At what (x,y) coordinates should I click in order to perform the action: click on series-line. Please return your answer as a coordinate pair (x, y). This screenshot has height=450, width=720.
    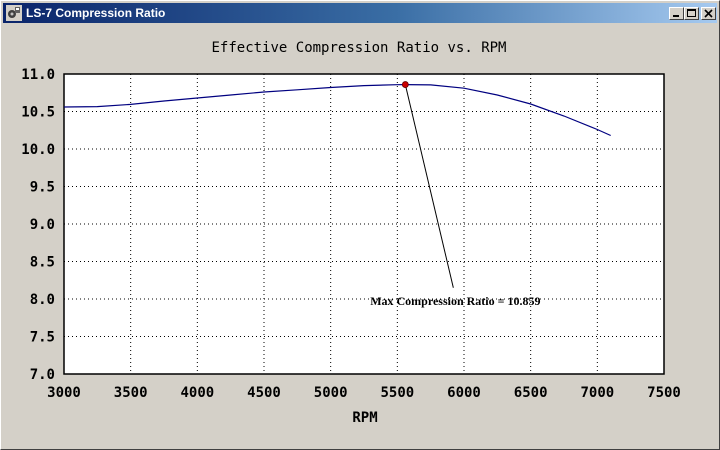
    Looking at the image, I should click on (337, 110).